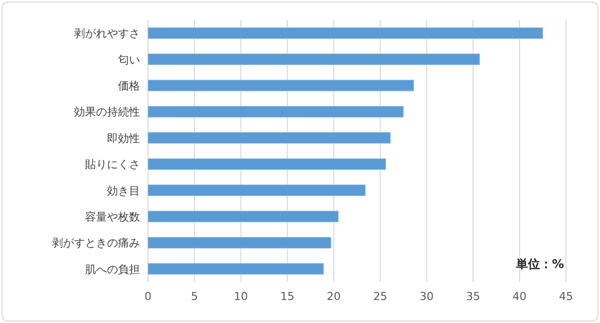 Image resolution: width=600 pixels, height=323 pixels. What do you see at coordinates (473, 296) in the screenshot?
I see `x-tick-label: 35` at bounding box center [473, 296].